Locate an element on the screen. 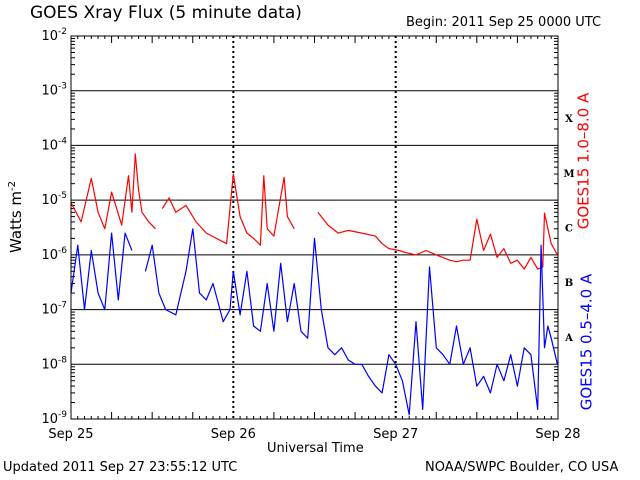 Image resolution: width=640 pixels, height=480 pixels. begin-time: Begin: 2011 Sep 25 0000 UTC is located at coordinates (504, 22).